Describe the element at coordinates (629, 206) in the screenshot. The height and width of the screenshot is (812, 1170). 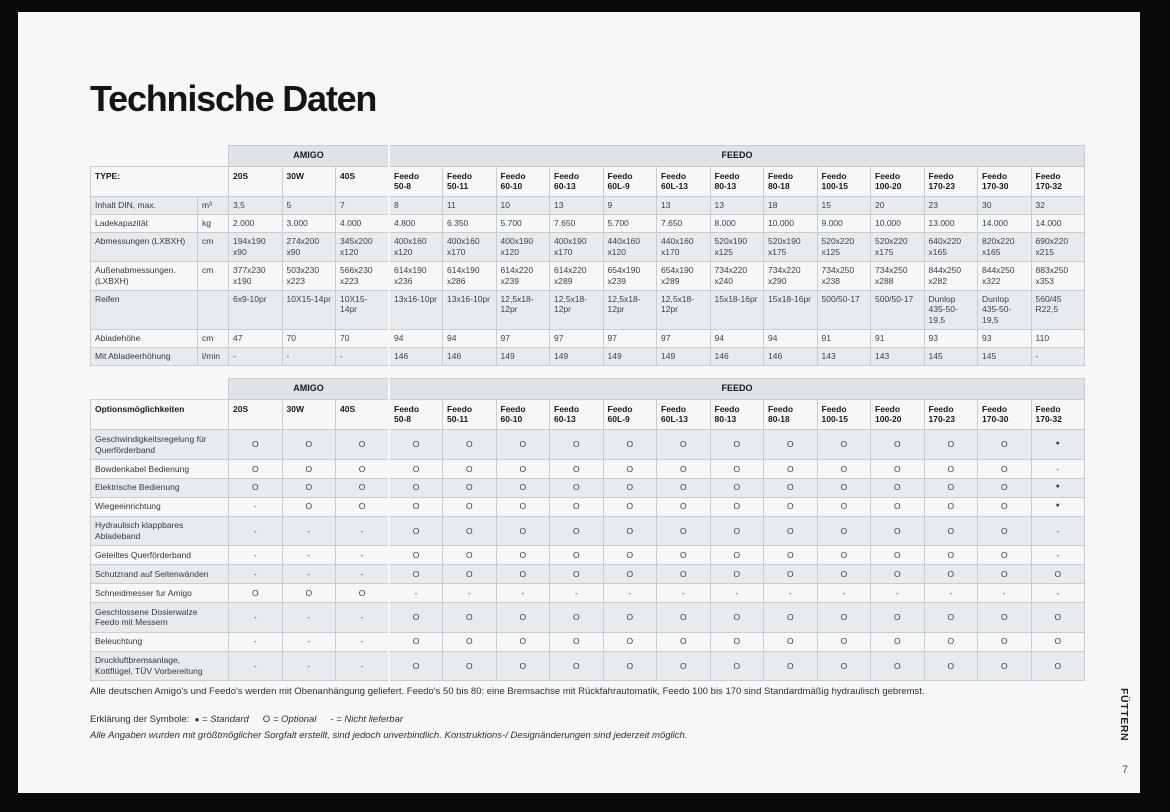
I see `value-cell: 9` at that location.